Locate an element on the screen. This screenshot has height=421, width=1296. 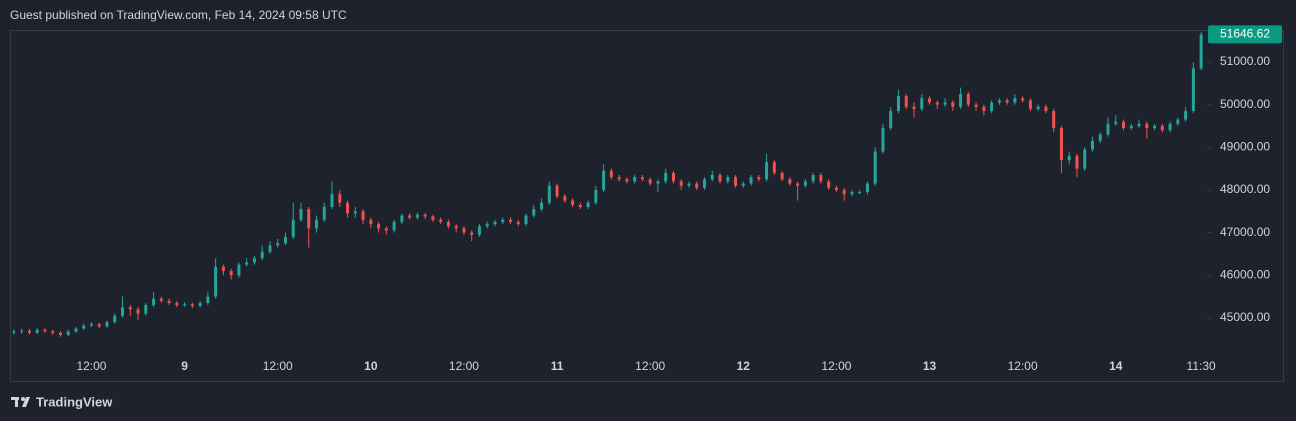
y-tick-label: 47000.00 is located at coordinates (1245, 232).